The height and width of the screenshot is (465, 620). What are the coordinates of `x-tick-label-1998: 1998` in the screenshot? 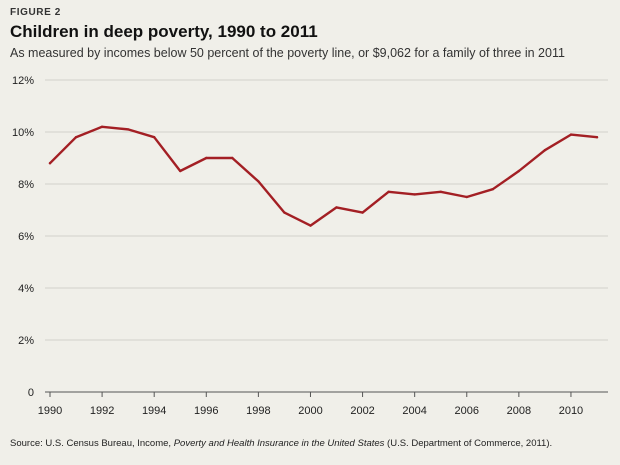 It's located at (258, 411).